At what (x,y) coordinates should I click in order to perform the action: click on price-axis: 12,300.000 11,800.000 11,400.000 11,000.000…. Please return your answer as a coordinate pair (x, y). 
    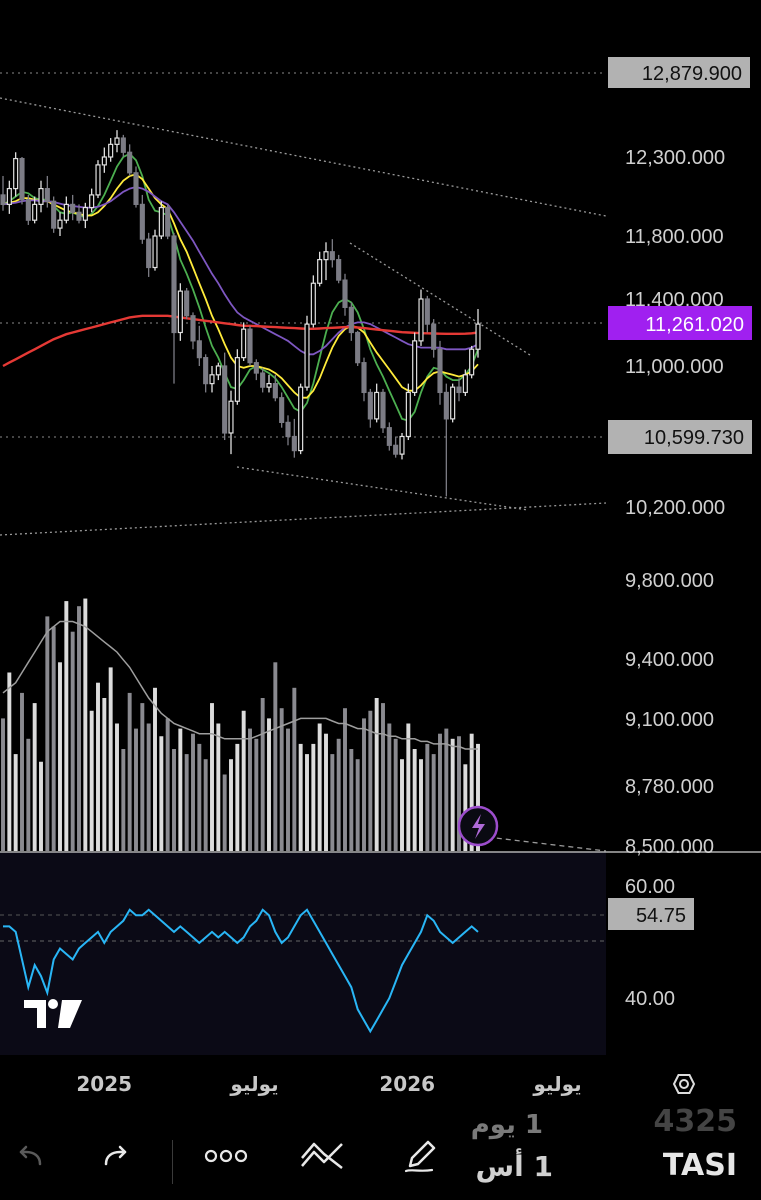
    Looking at the image, I should click on (675, 502).